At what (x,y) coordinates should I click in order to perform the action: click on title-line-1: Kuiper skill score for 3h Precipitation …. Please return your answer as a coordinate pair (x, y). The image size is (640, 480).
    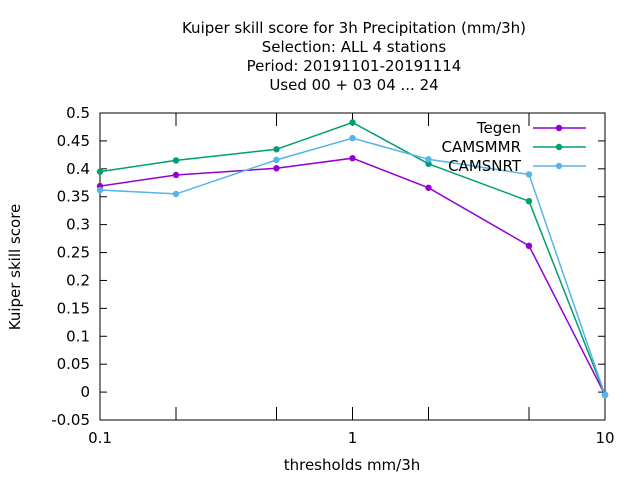
    Looking at the image, I should click on (354, 28).